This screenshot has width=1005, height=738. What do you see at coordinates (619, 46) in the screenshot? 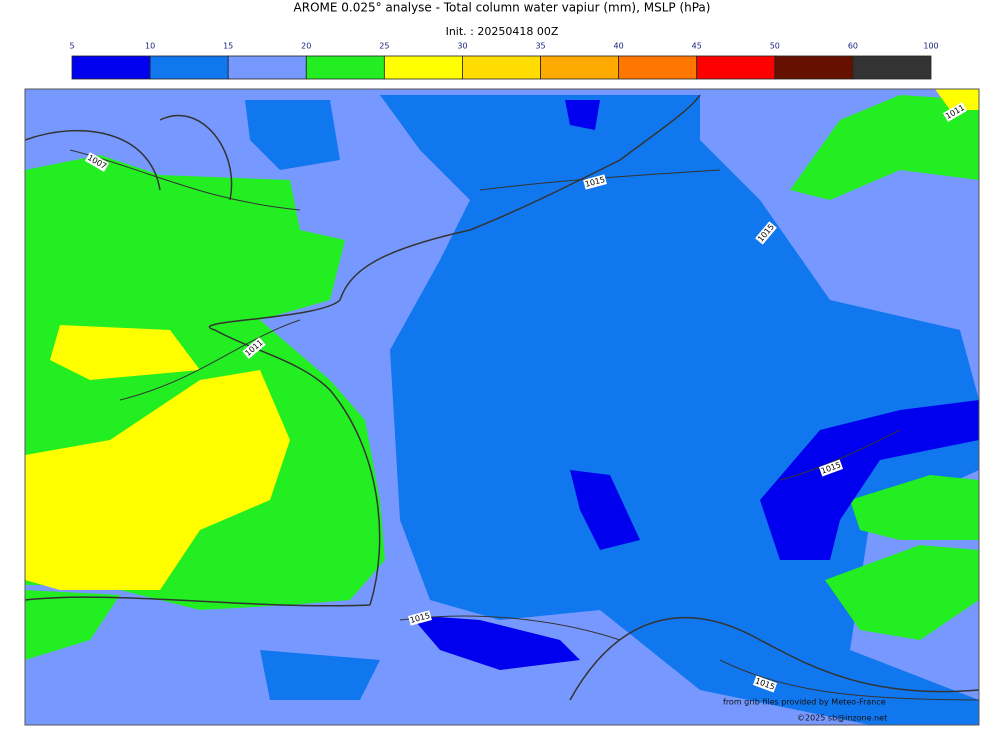
I see `colorbar-tick-label: 40` at bounding box center [619, 46].